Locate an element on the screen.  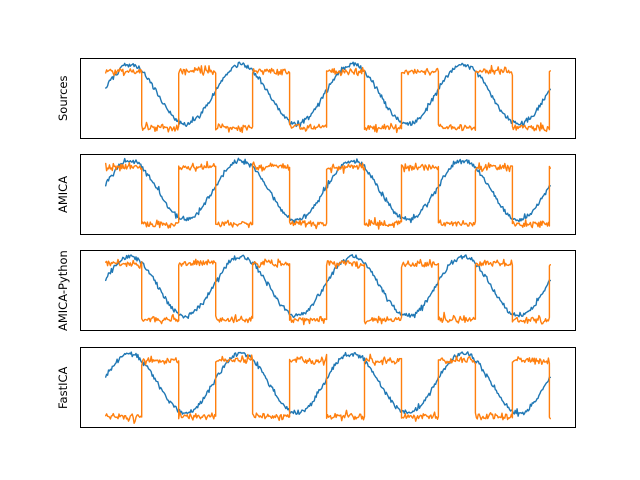
amica-python-plot is located at coordinates (328, 289).